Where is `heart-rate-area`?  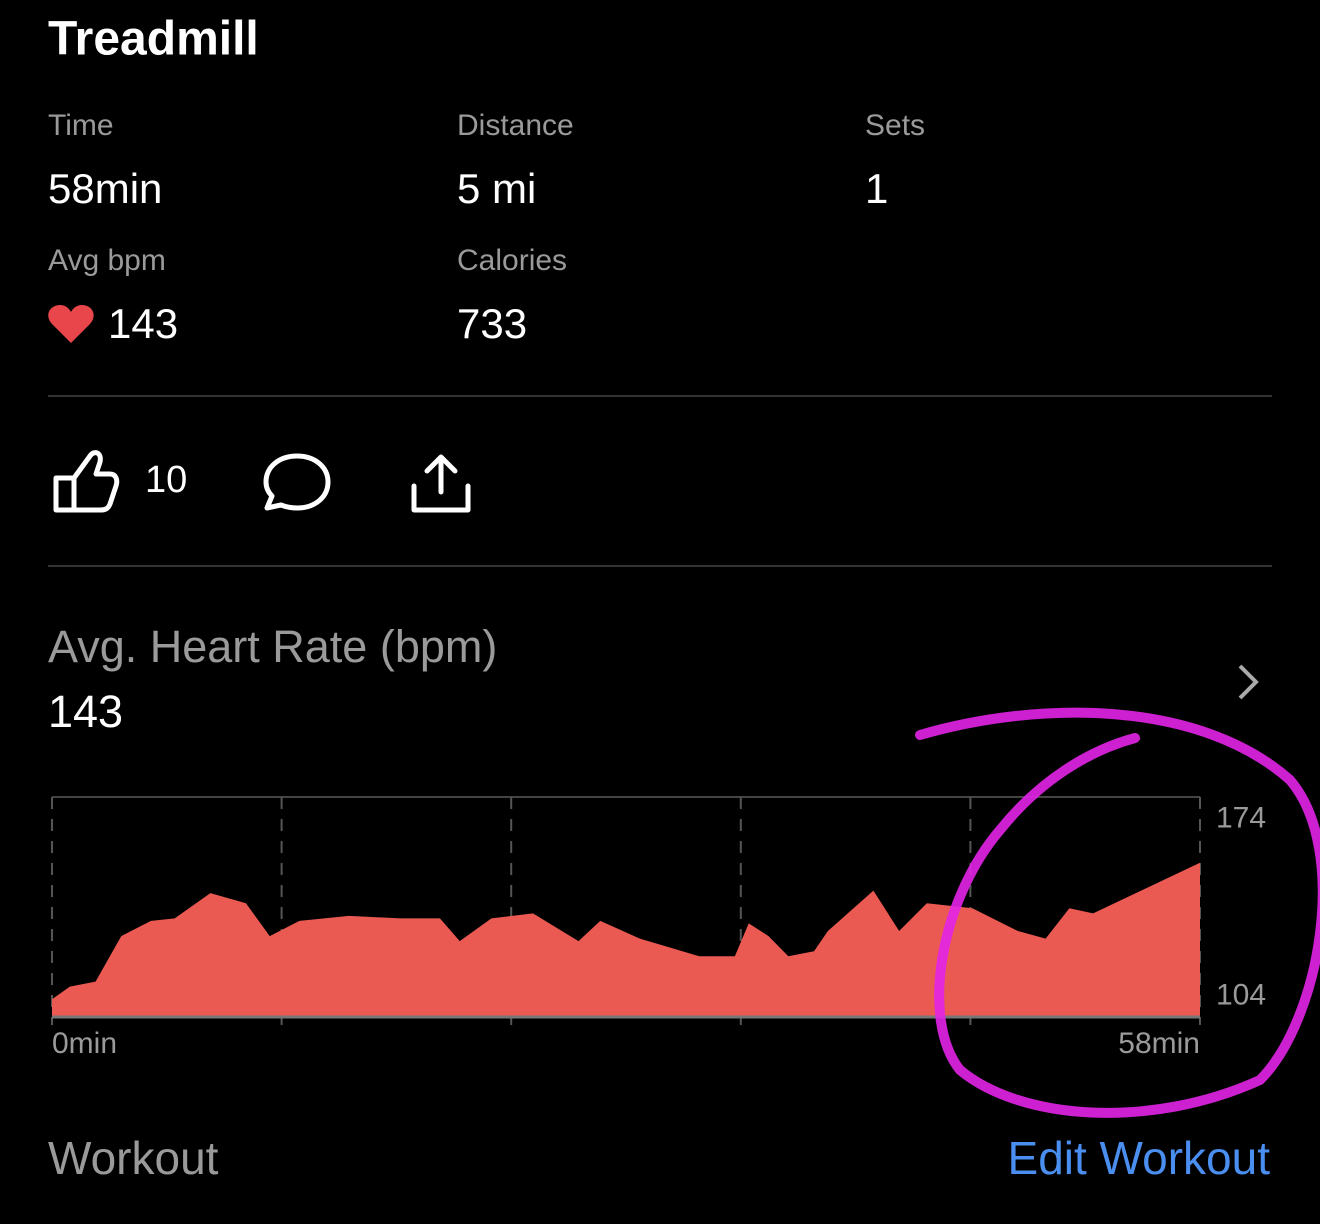
heart-rate-area is located at coordinates (626, 939).